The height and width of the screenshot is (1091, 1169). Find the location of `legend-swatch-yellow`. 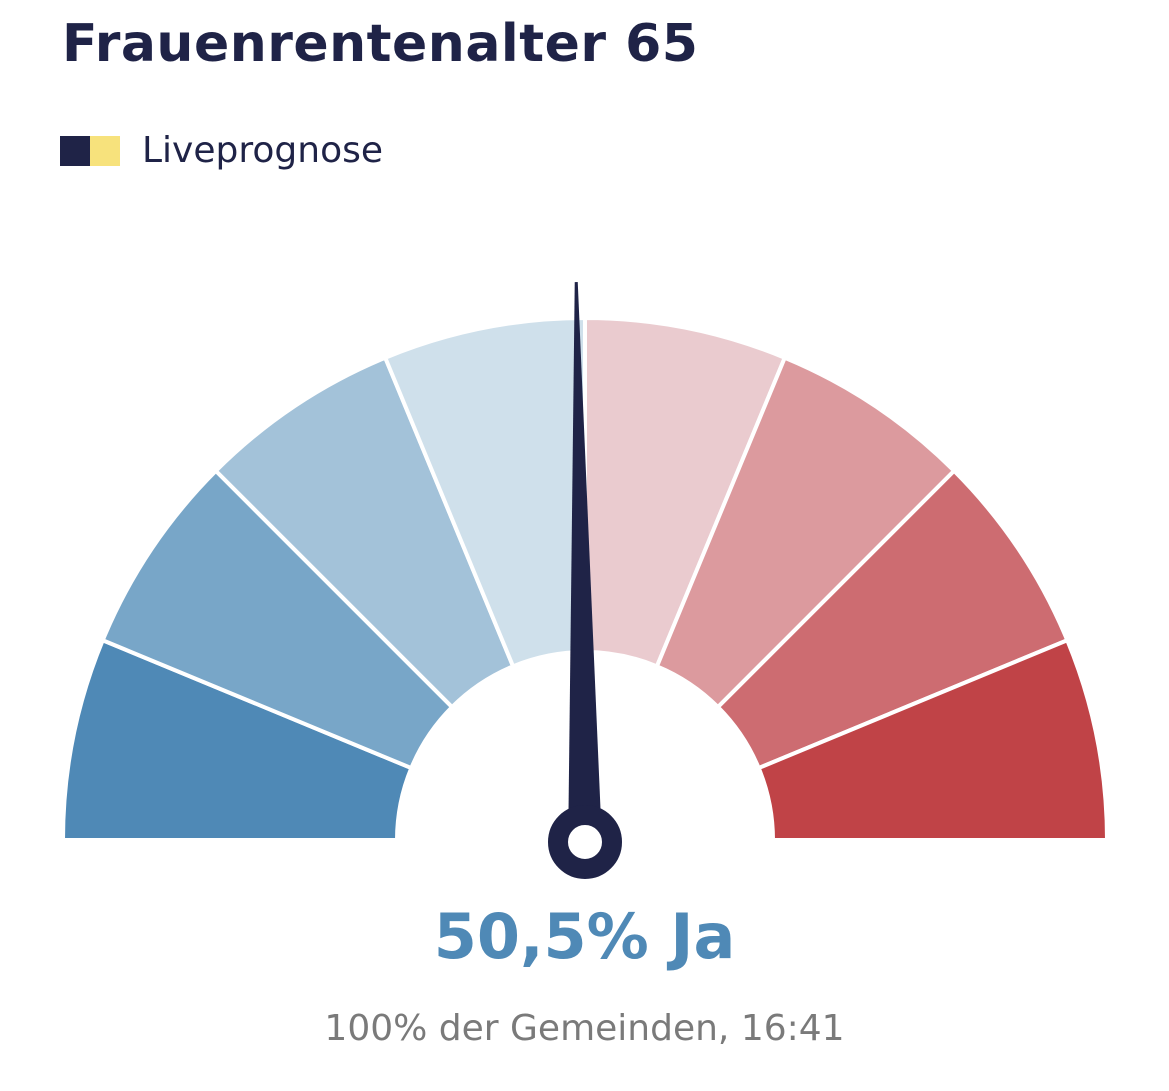

legend-swatch-yellow is located at coordinates (105, 150).